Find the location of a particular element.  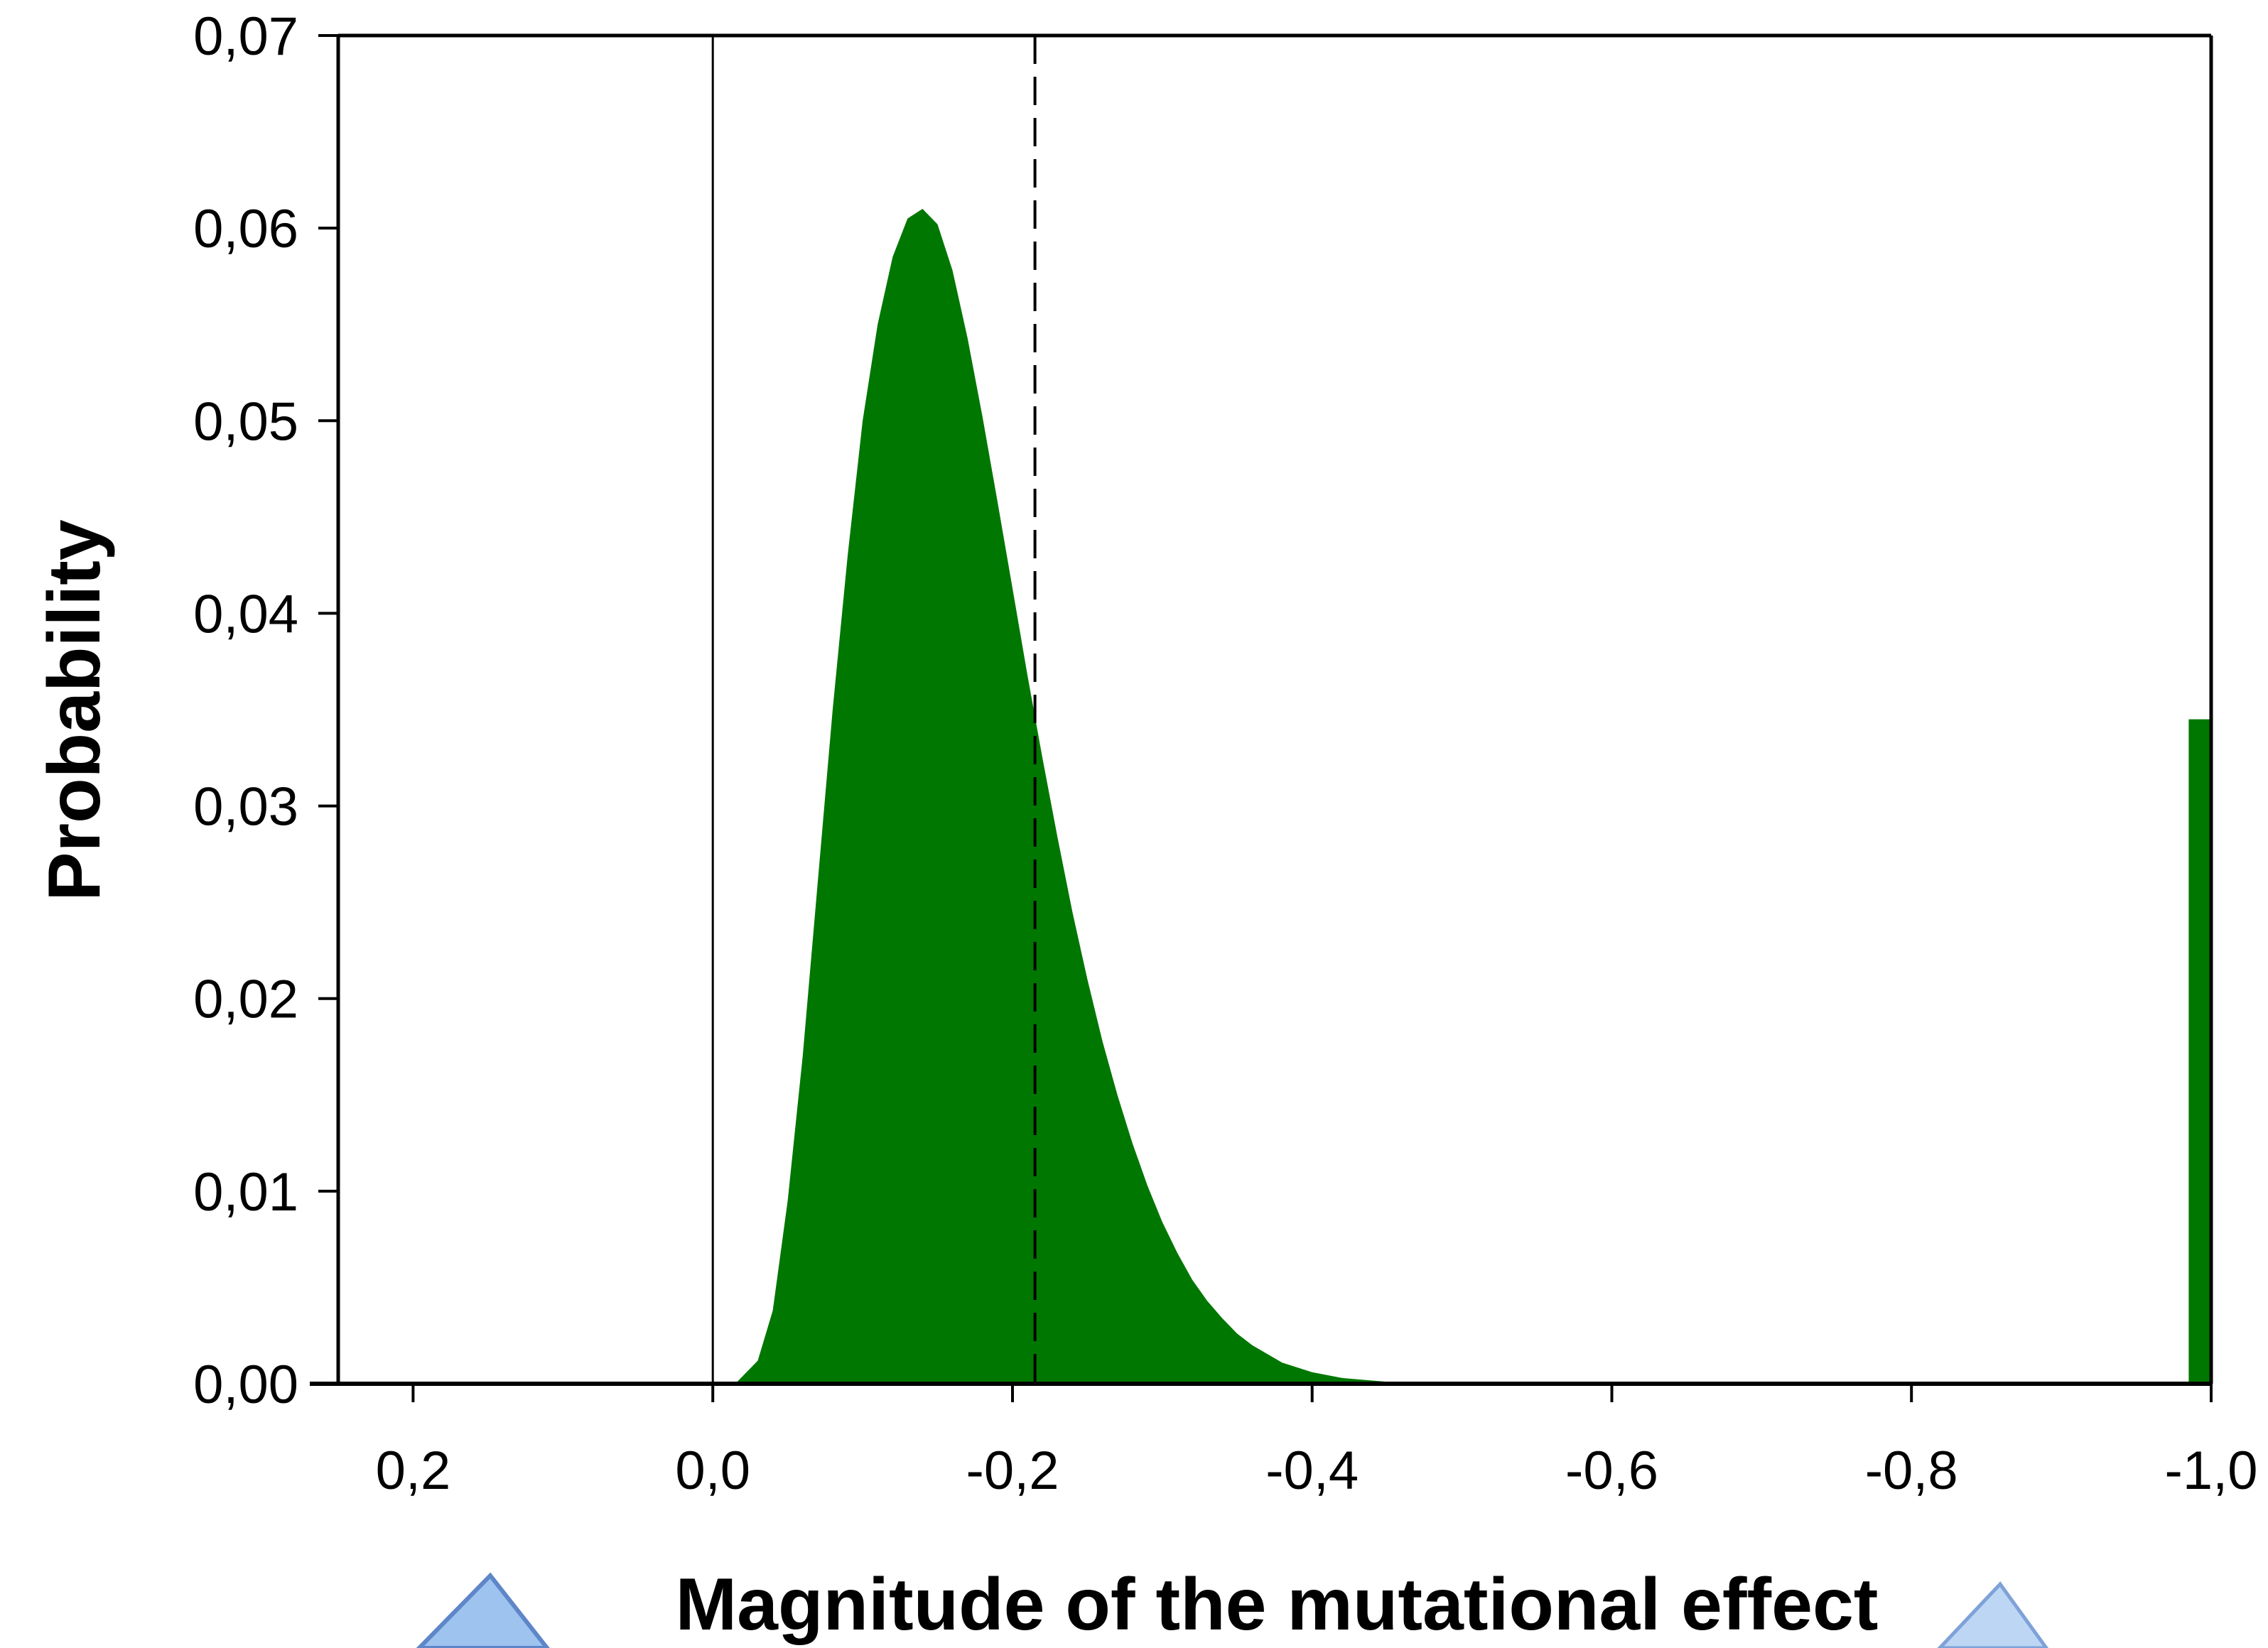

decor-shape-left is located at coordinates (483, 1610).